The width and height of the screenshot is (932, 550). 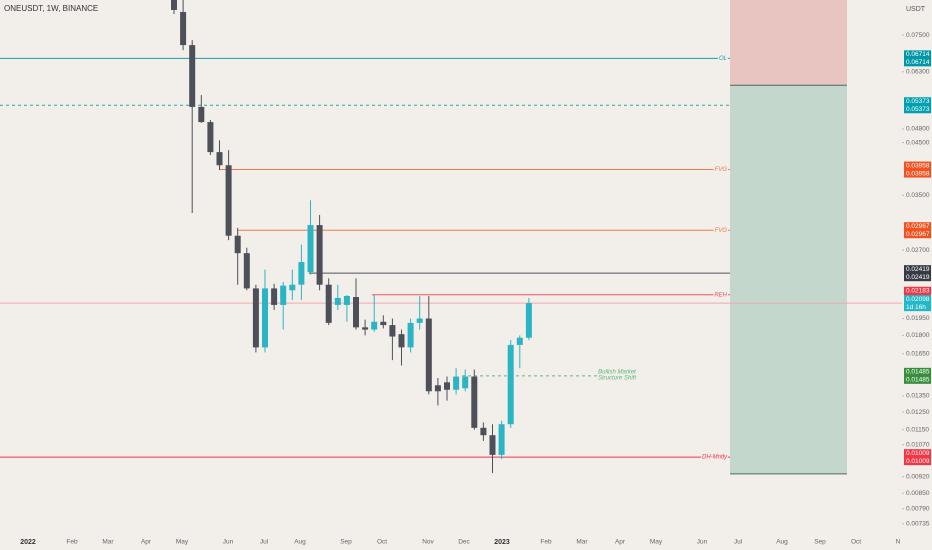 What do you see at coordinates (918, 412) in the screenshot?
I see `y-tick-label: 0.01250` at bounding box center [918, 412].